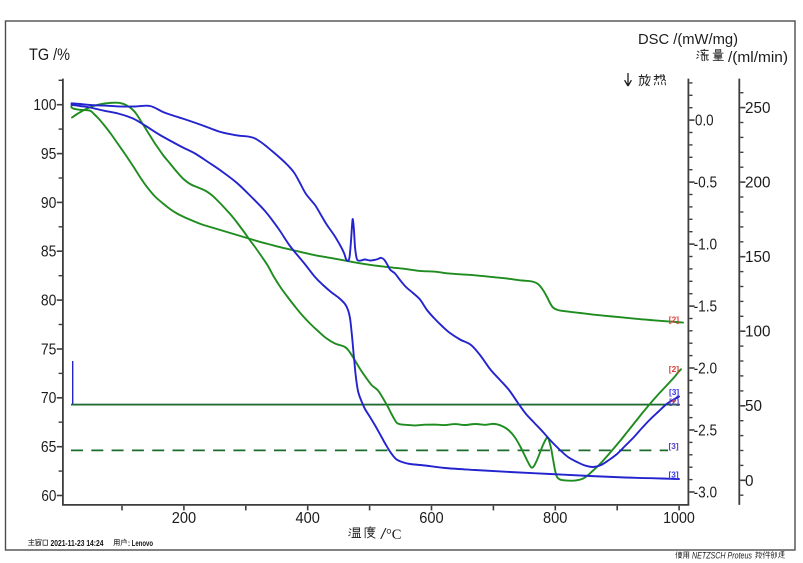 This screenshot has width=803, height=563. What do you see at coordinates (140, 543) in the screenshot?
I see `svg-text:: Lenovo: : Lenovo` at bounding box center [140, 543].